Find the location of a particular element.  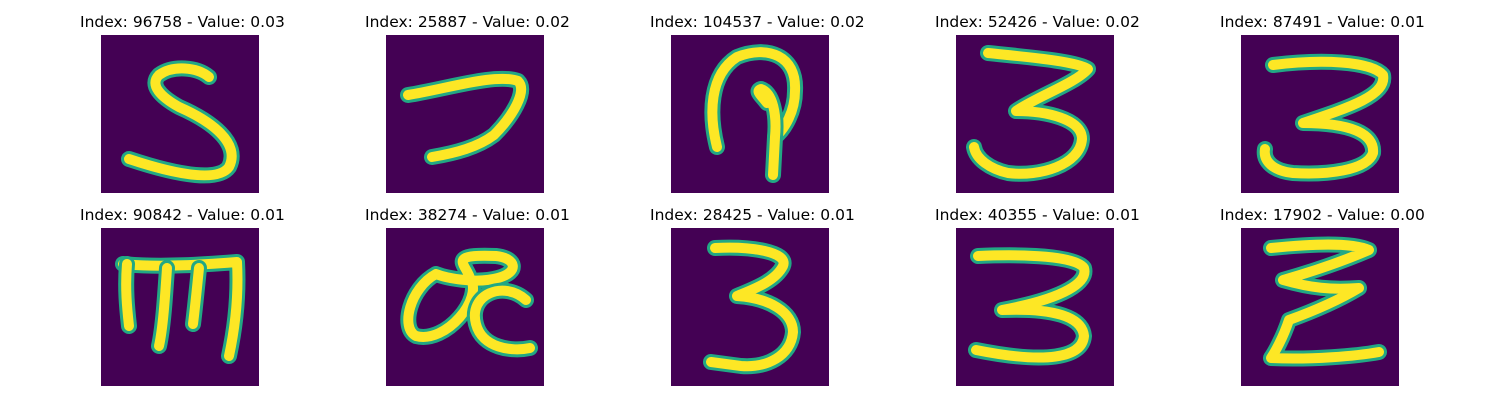

panel-title: Index: 96758 - Value: 0.03 is located at coordinates (182, 22).